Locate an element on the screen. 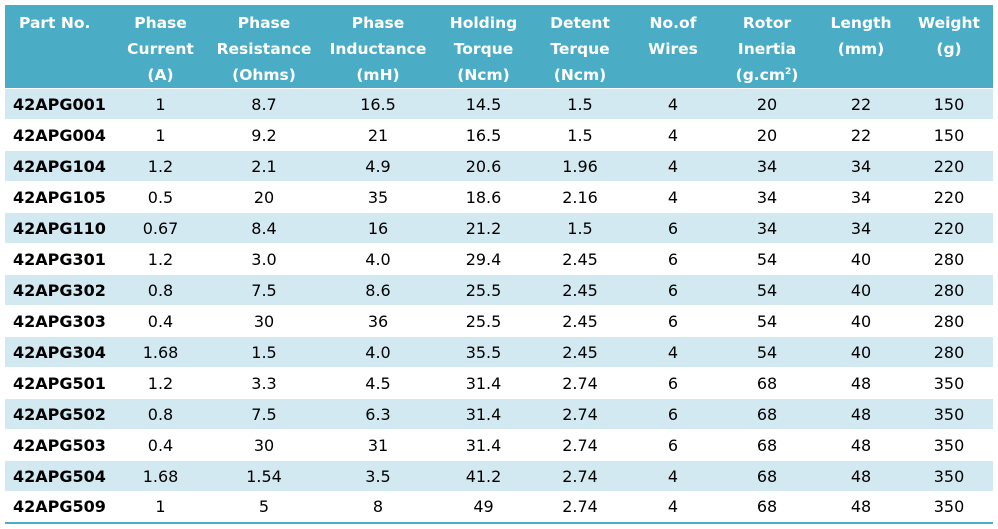  cell-detent-torque: 2.16 is located at coordinates (580, 197).